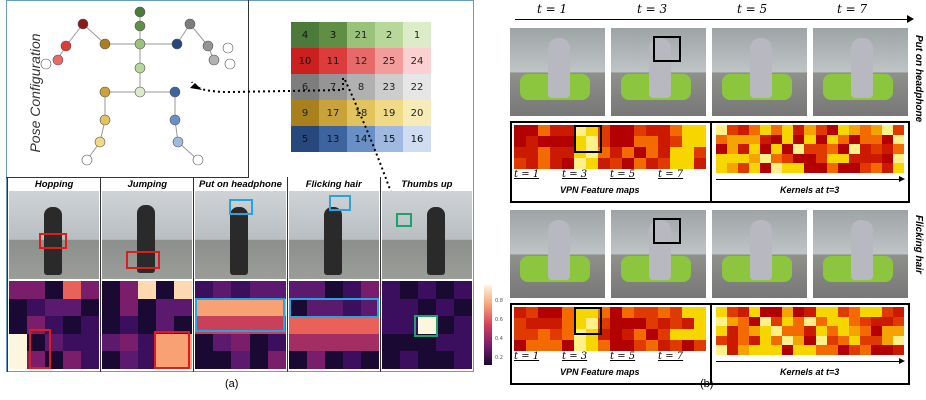  I want to click on side-label-bottom: Flicking hair, so click(918, 244).